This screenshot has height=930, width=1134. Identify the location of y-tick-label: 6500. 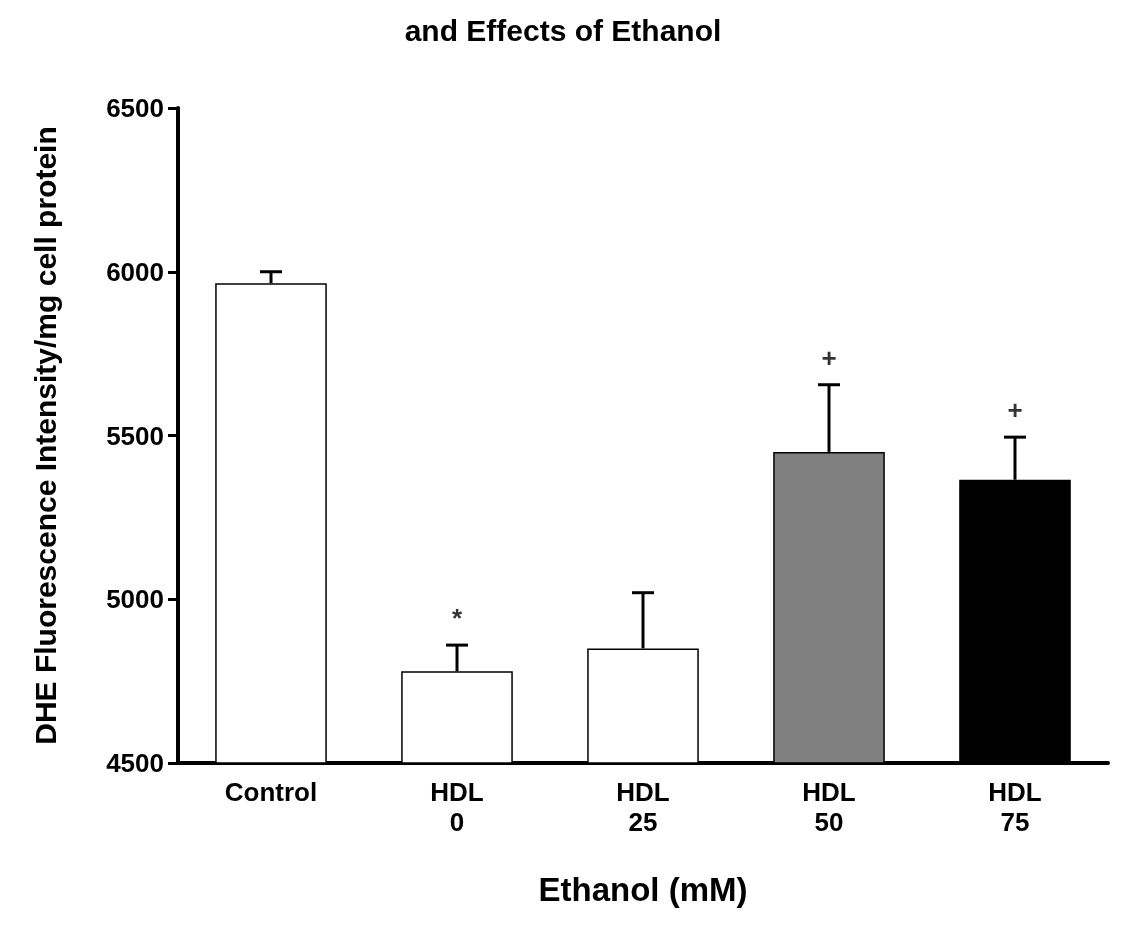
(135, 108).